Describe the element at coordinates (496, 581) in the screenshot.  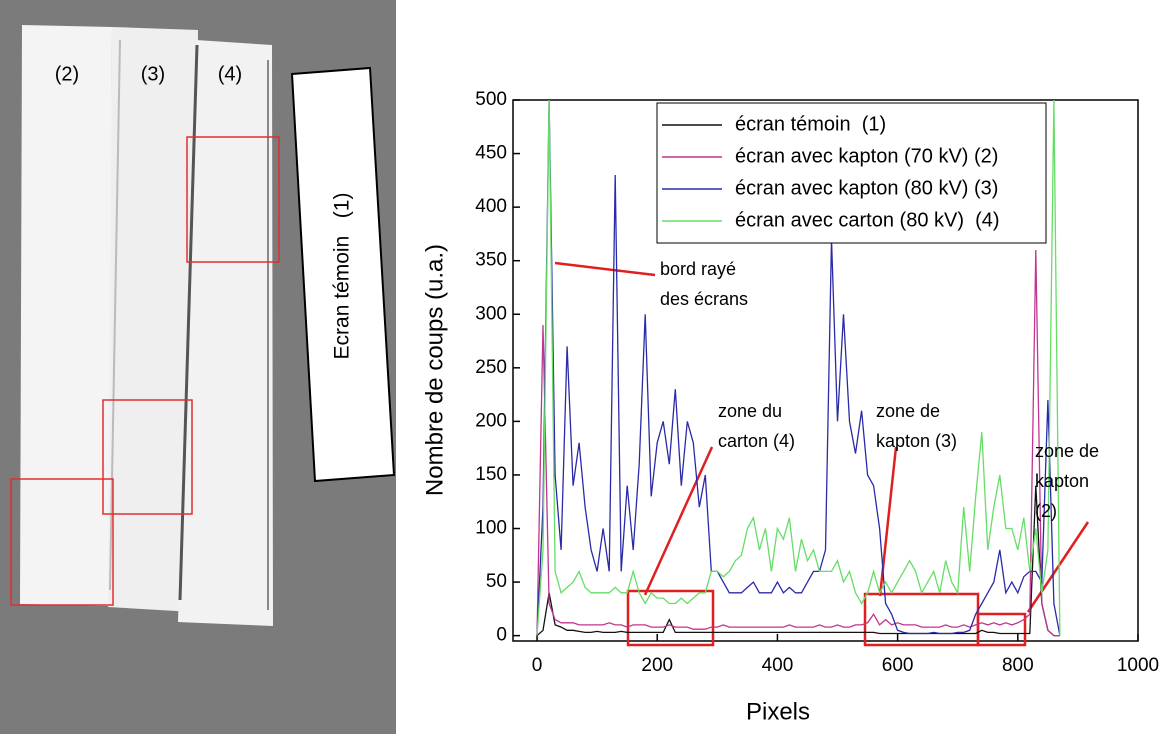
I see `y-tick-label: 50` at that location.